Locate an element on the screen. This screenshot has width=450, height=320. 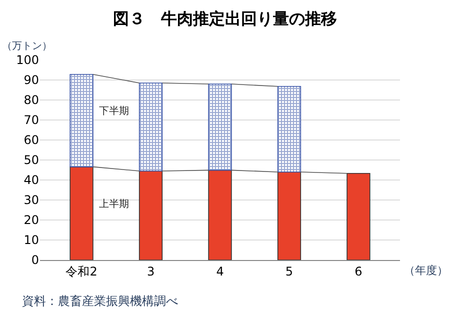
series-label: 下半期 is located at coordinates (114, 111).